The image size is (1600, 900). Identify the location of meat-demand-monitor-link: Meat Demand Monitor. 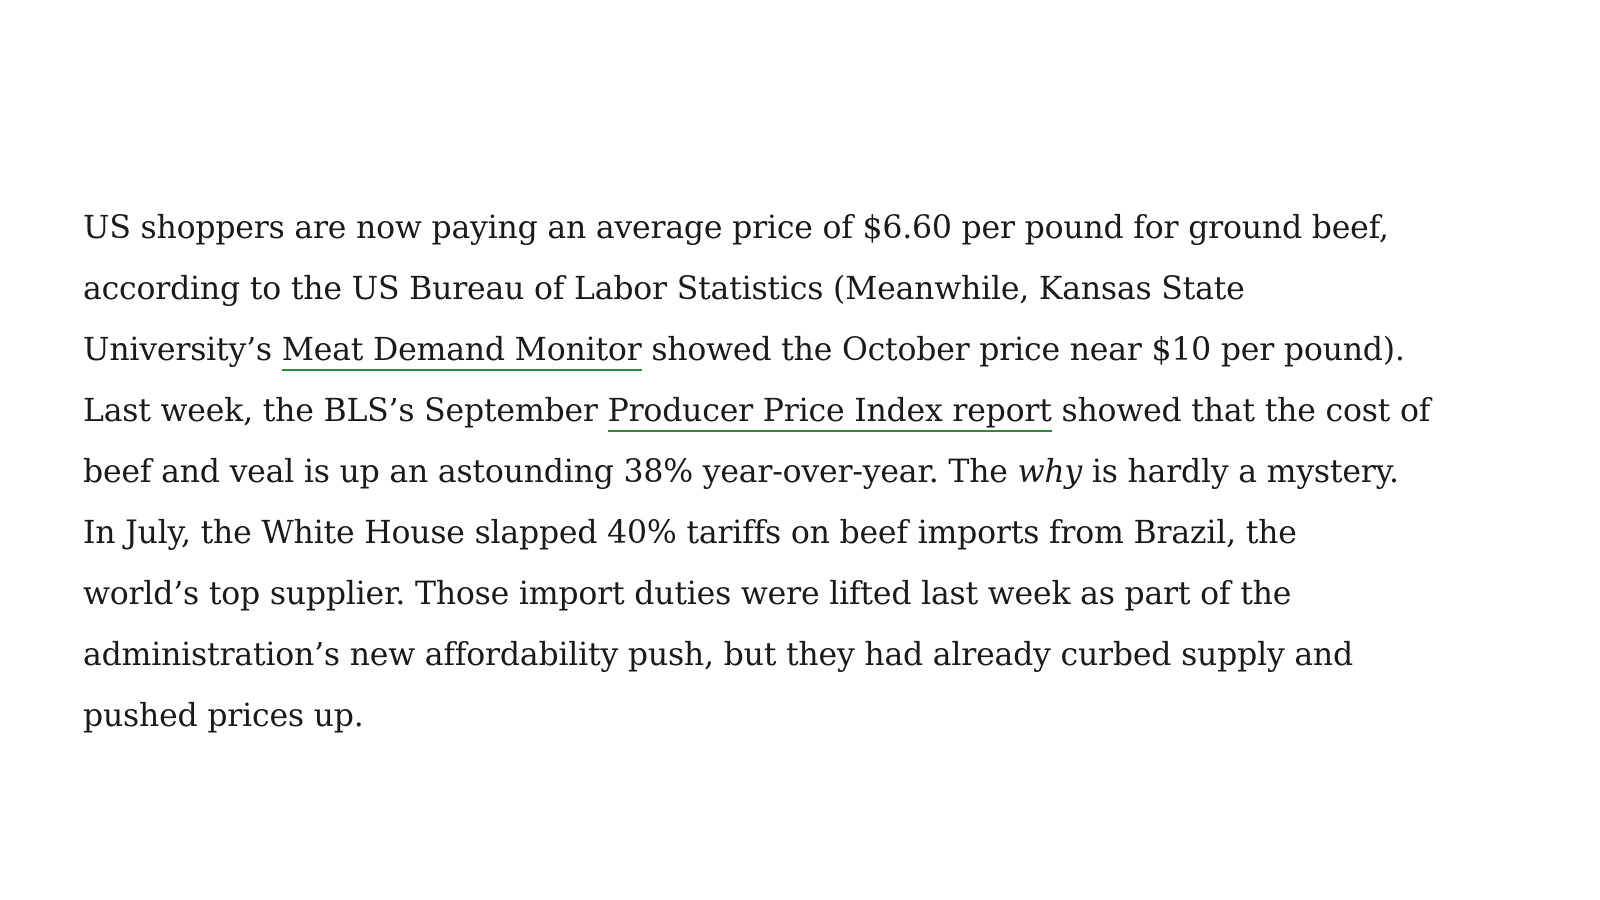
(461, 351).